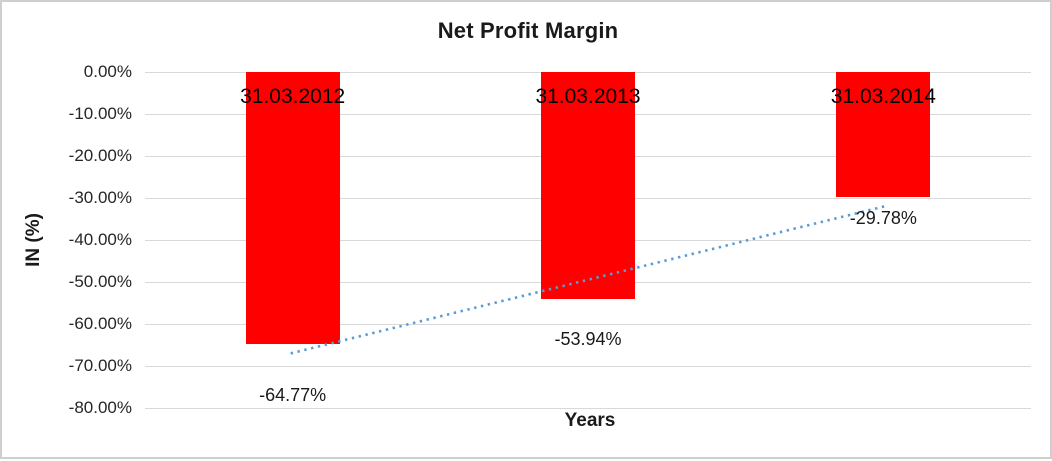  What do you see at coordinates (588, 96) in the screenshot?
I see `category-label: 31.03.2013` at bounding box center [588, 96].